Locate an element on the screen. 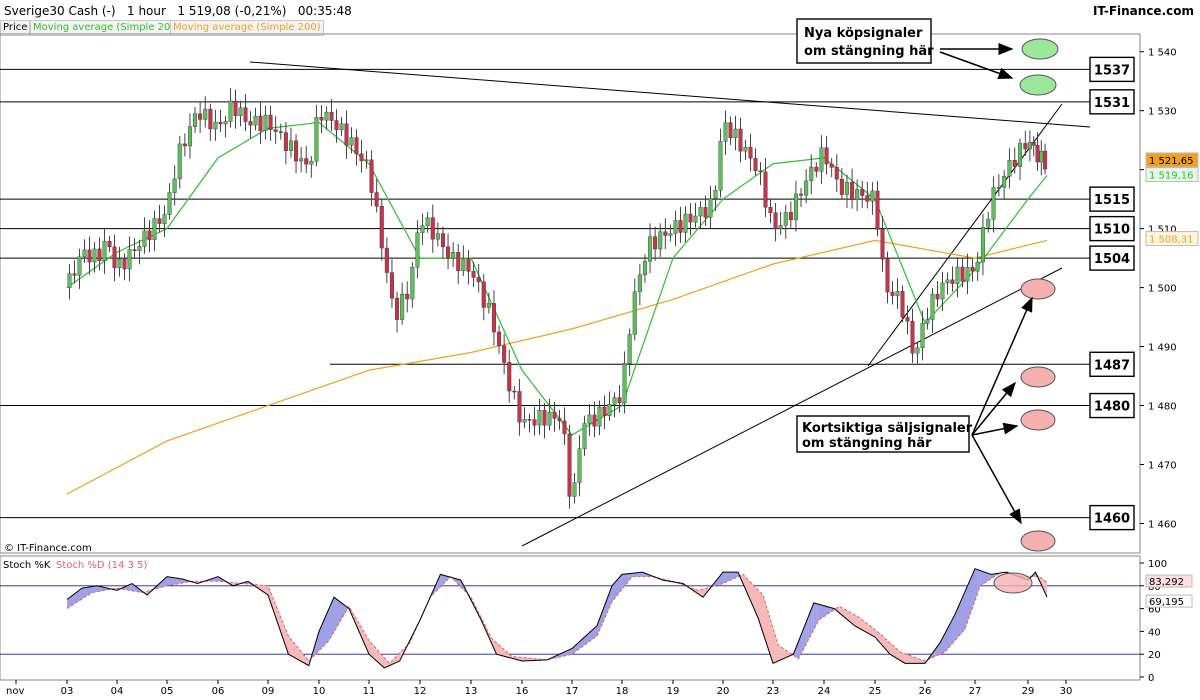  x-date-label: 27 is located at coordinates (975, 691).